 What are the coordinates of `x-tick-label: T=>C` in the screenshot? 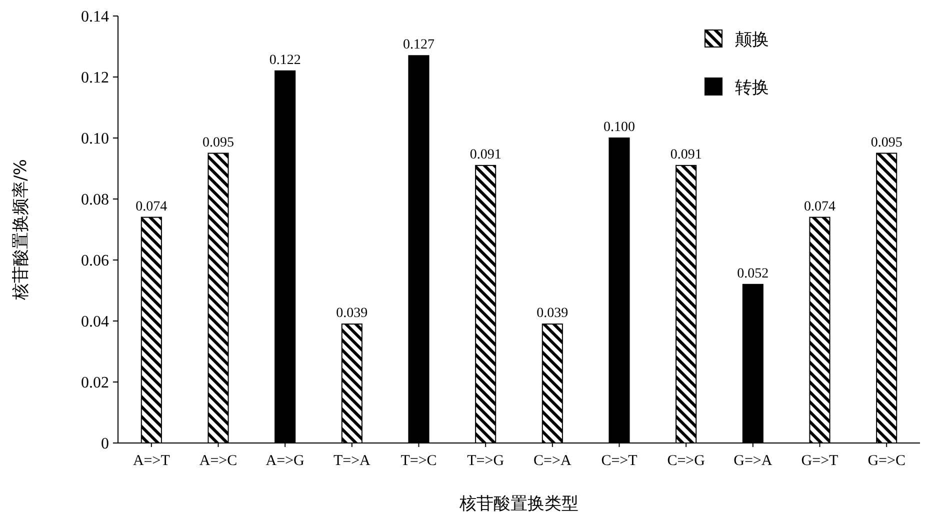 It's located at (418, 461).